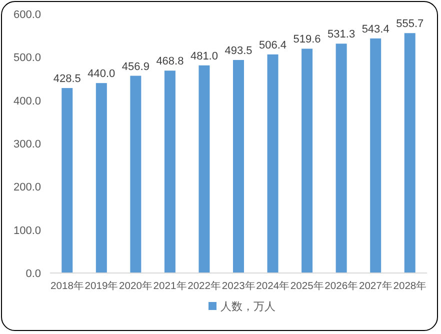 The height and width of the screenshot is (334, 441). Describe the element at coordinates (341, 286) in the screenshot. I see `x-tick-label: 2026年` at that location.